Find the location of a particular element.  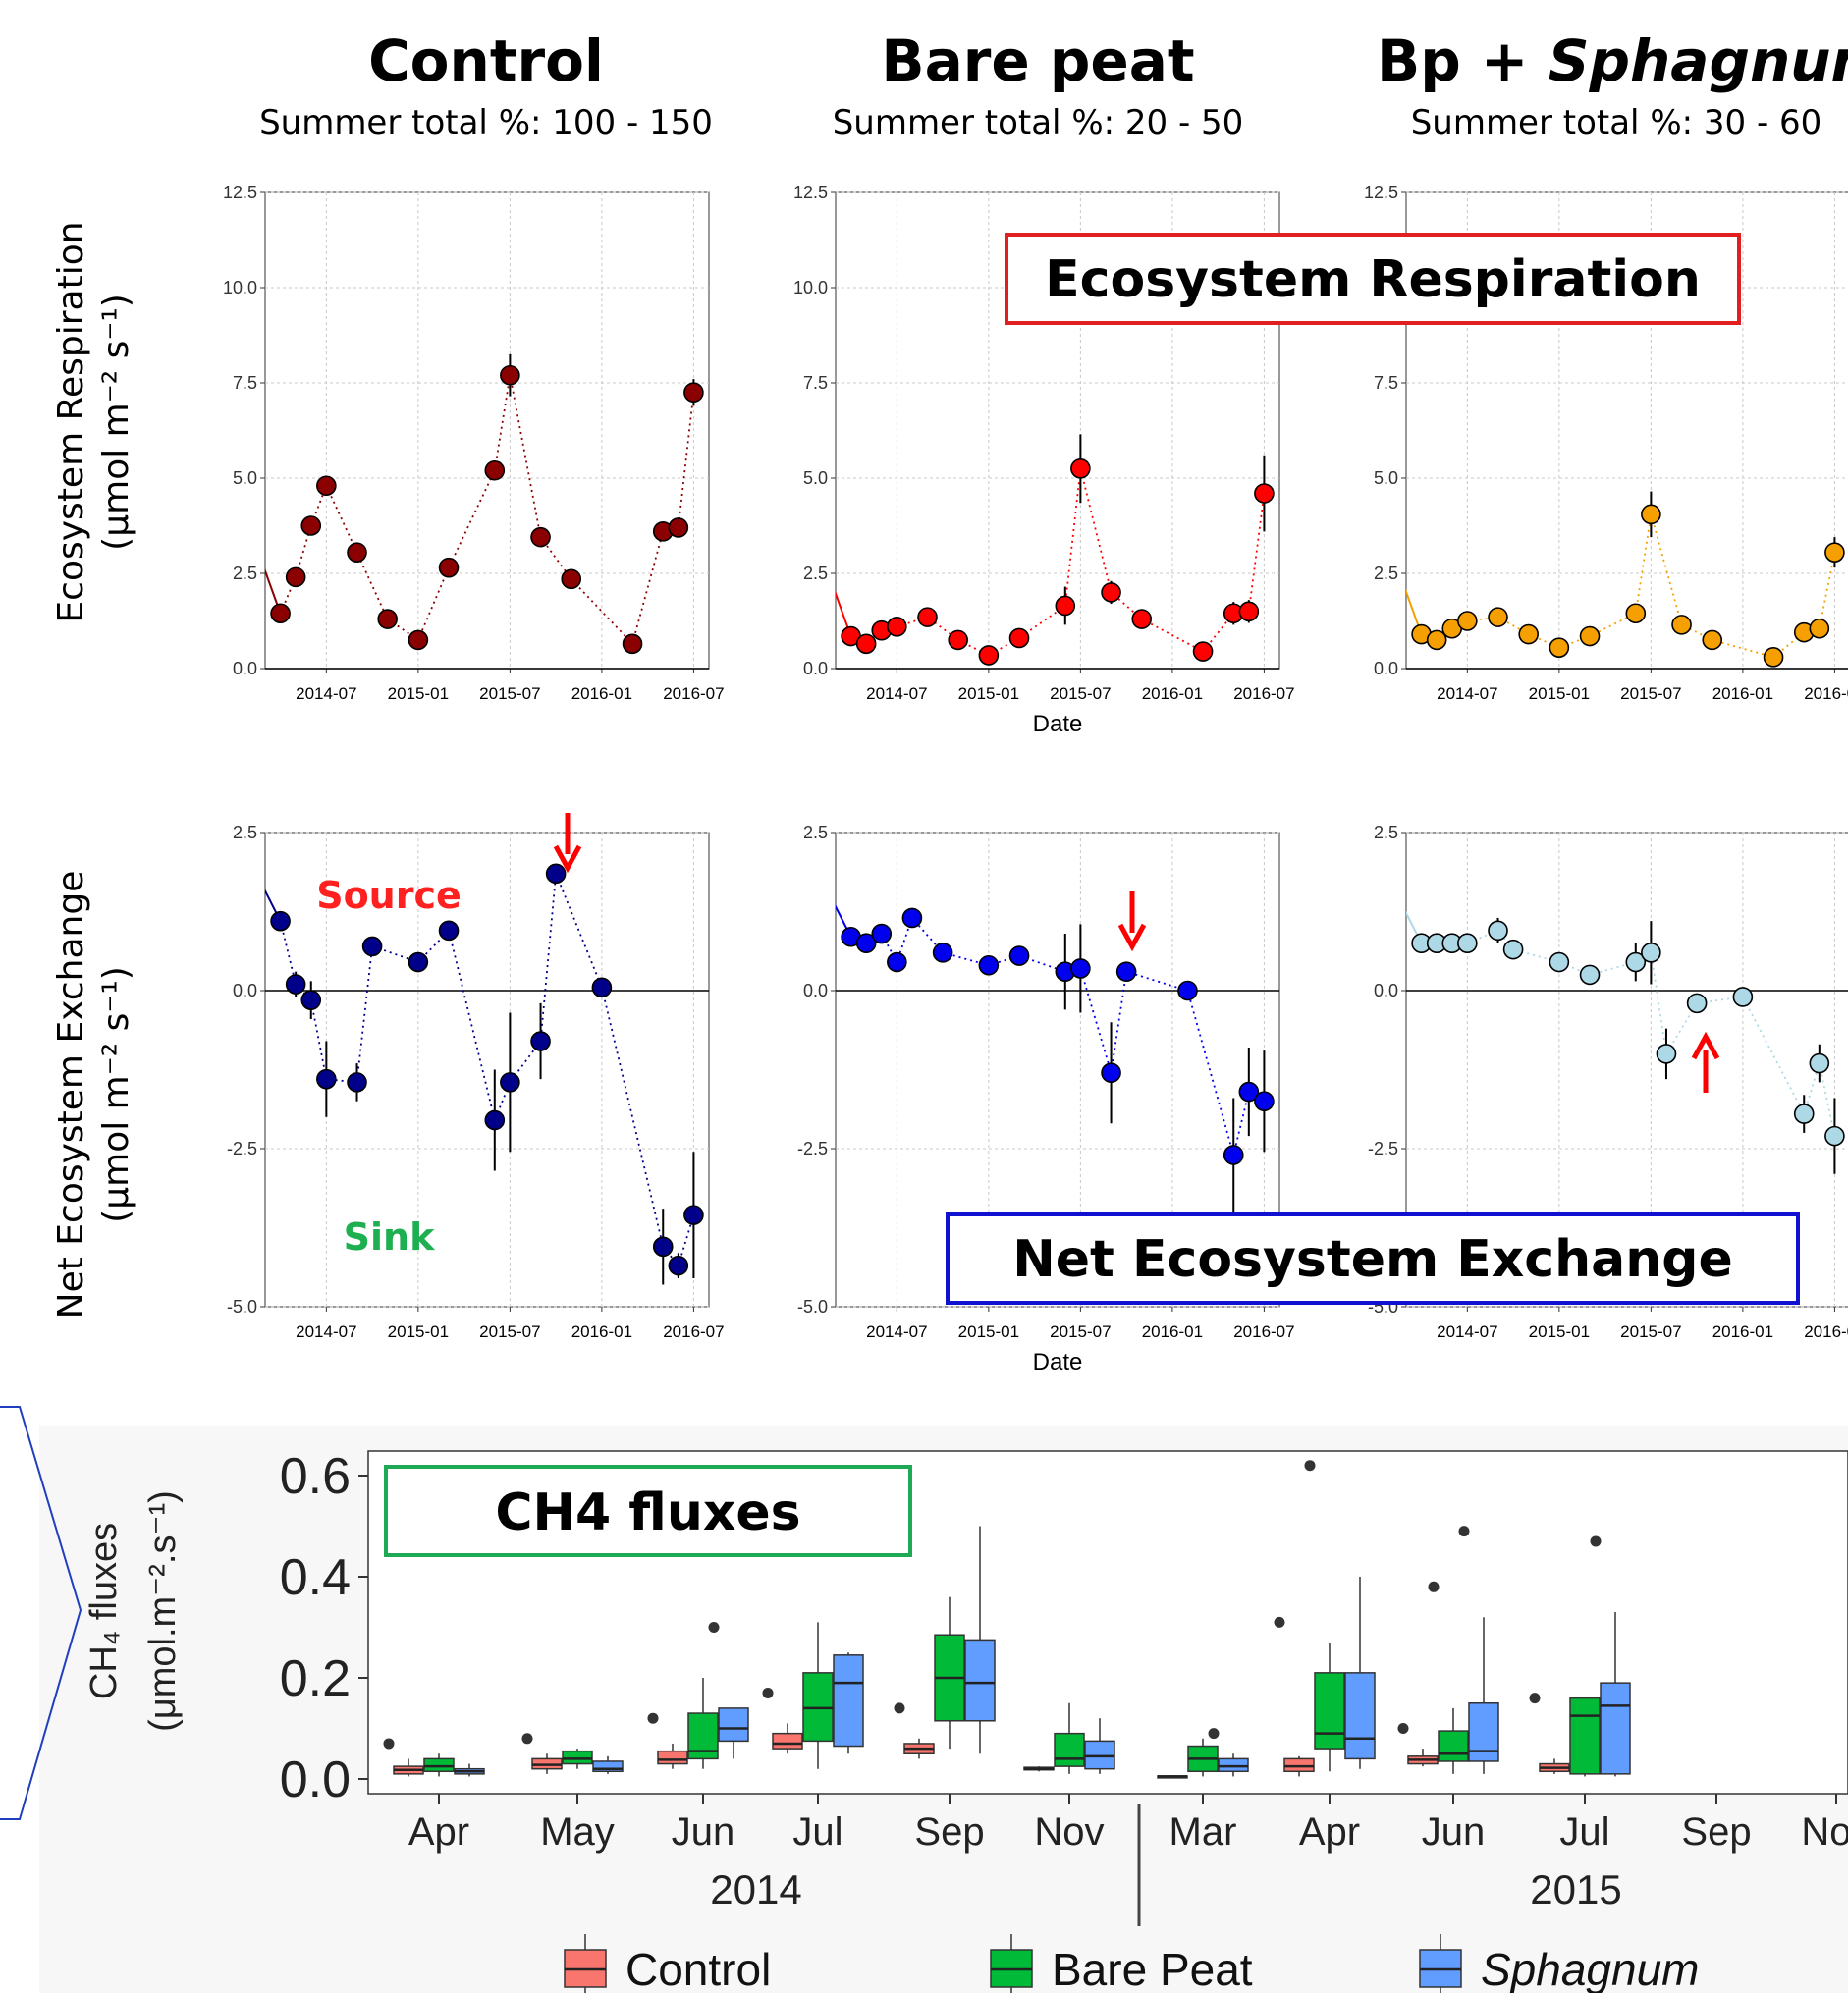

ch4-y-tick-label: 0.6 is located at coordinates (316, 1476).